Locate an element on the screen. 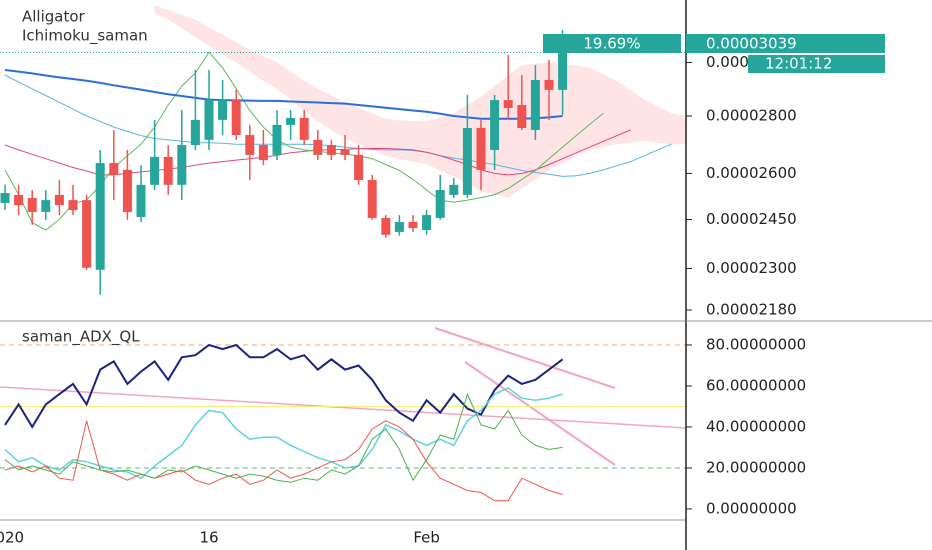  change-box is located at coordinates (612, 43).